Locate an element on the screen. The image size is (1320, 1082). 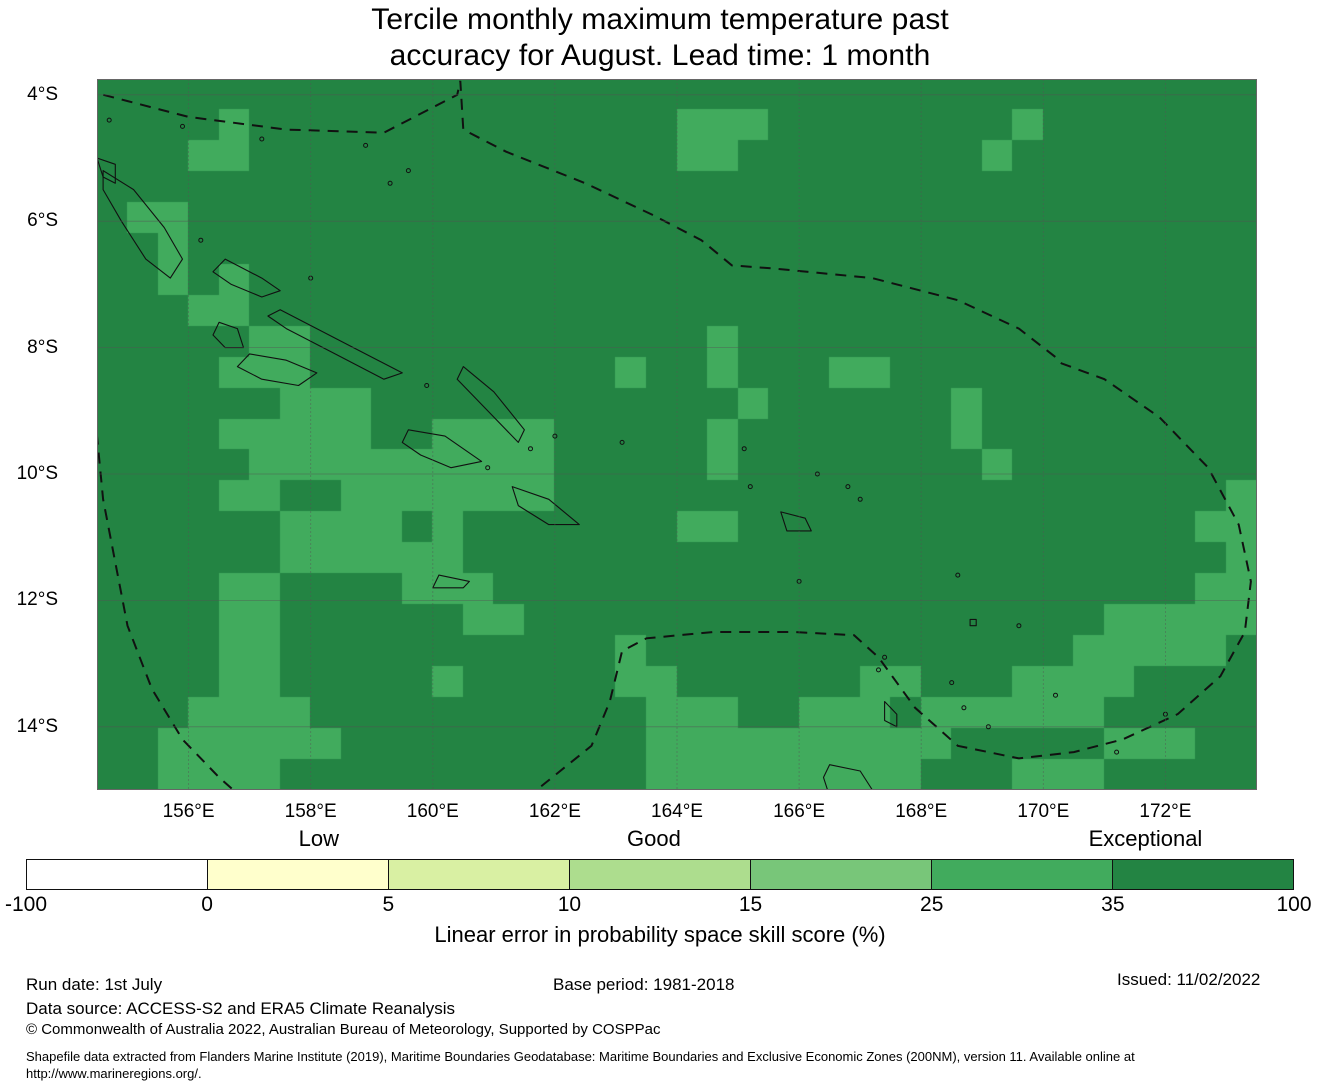
longitude-tick-label: 168°E is located at coordinates (921, 811).